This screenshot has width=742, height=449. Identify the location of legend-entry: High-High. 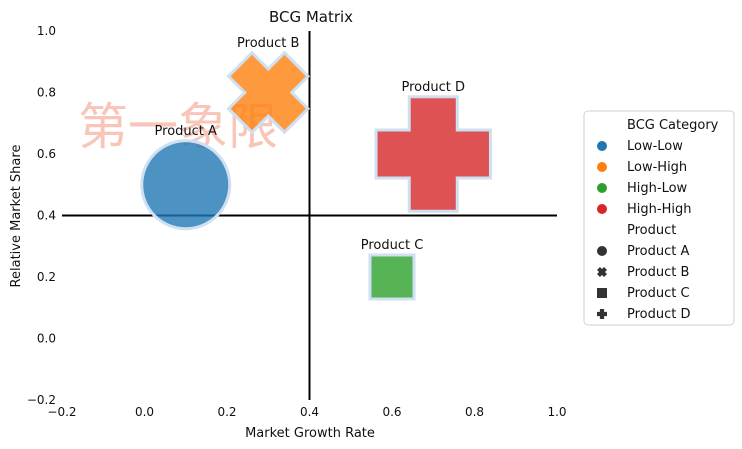
(659, 209).